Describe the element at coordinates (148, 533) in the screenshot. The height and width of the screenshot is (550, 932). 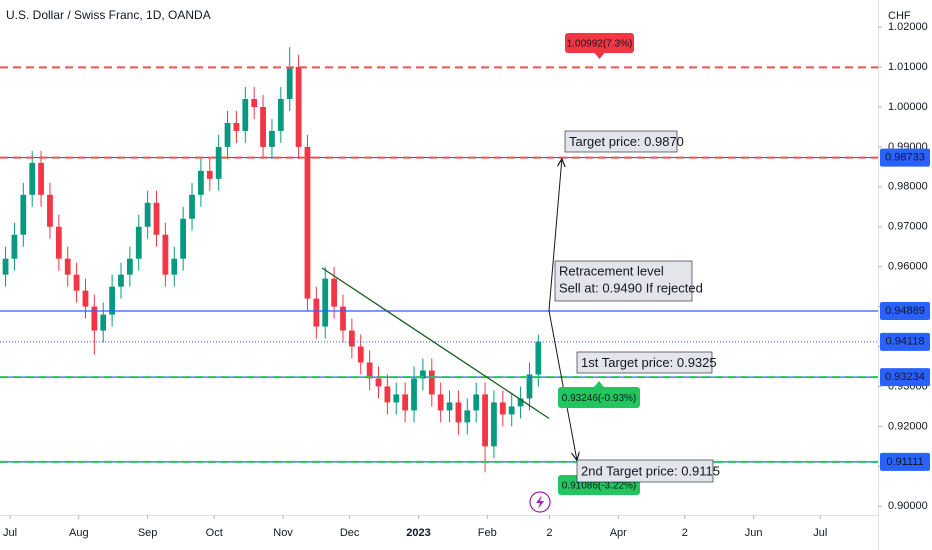
I see `x-tick-label: Sep` at that location.